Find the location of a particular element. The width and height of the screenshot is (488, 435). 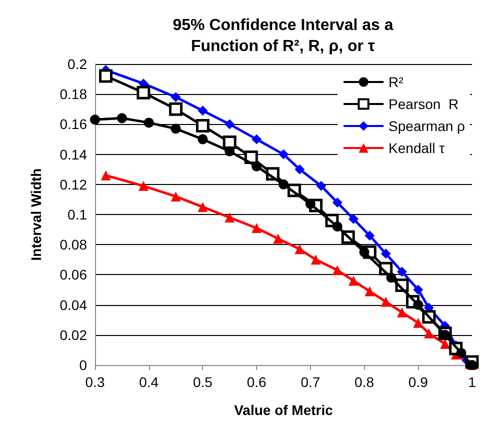

y-tick-label: 0.06 is located at coordinates (74, 274).